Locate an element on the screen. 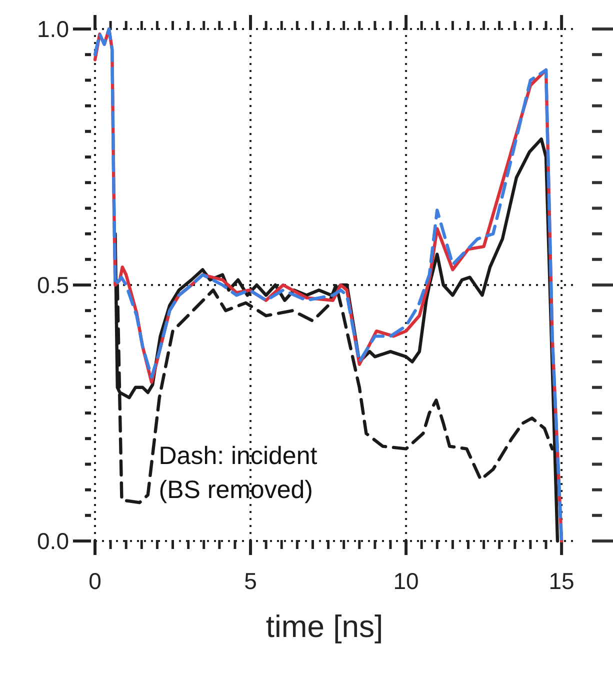  x-tick-label: 5 is located at coordinates (250, 581).